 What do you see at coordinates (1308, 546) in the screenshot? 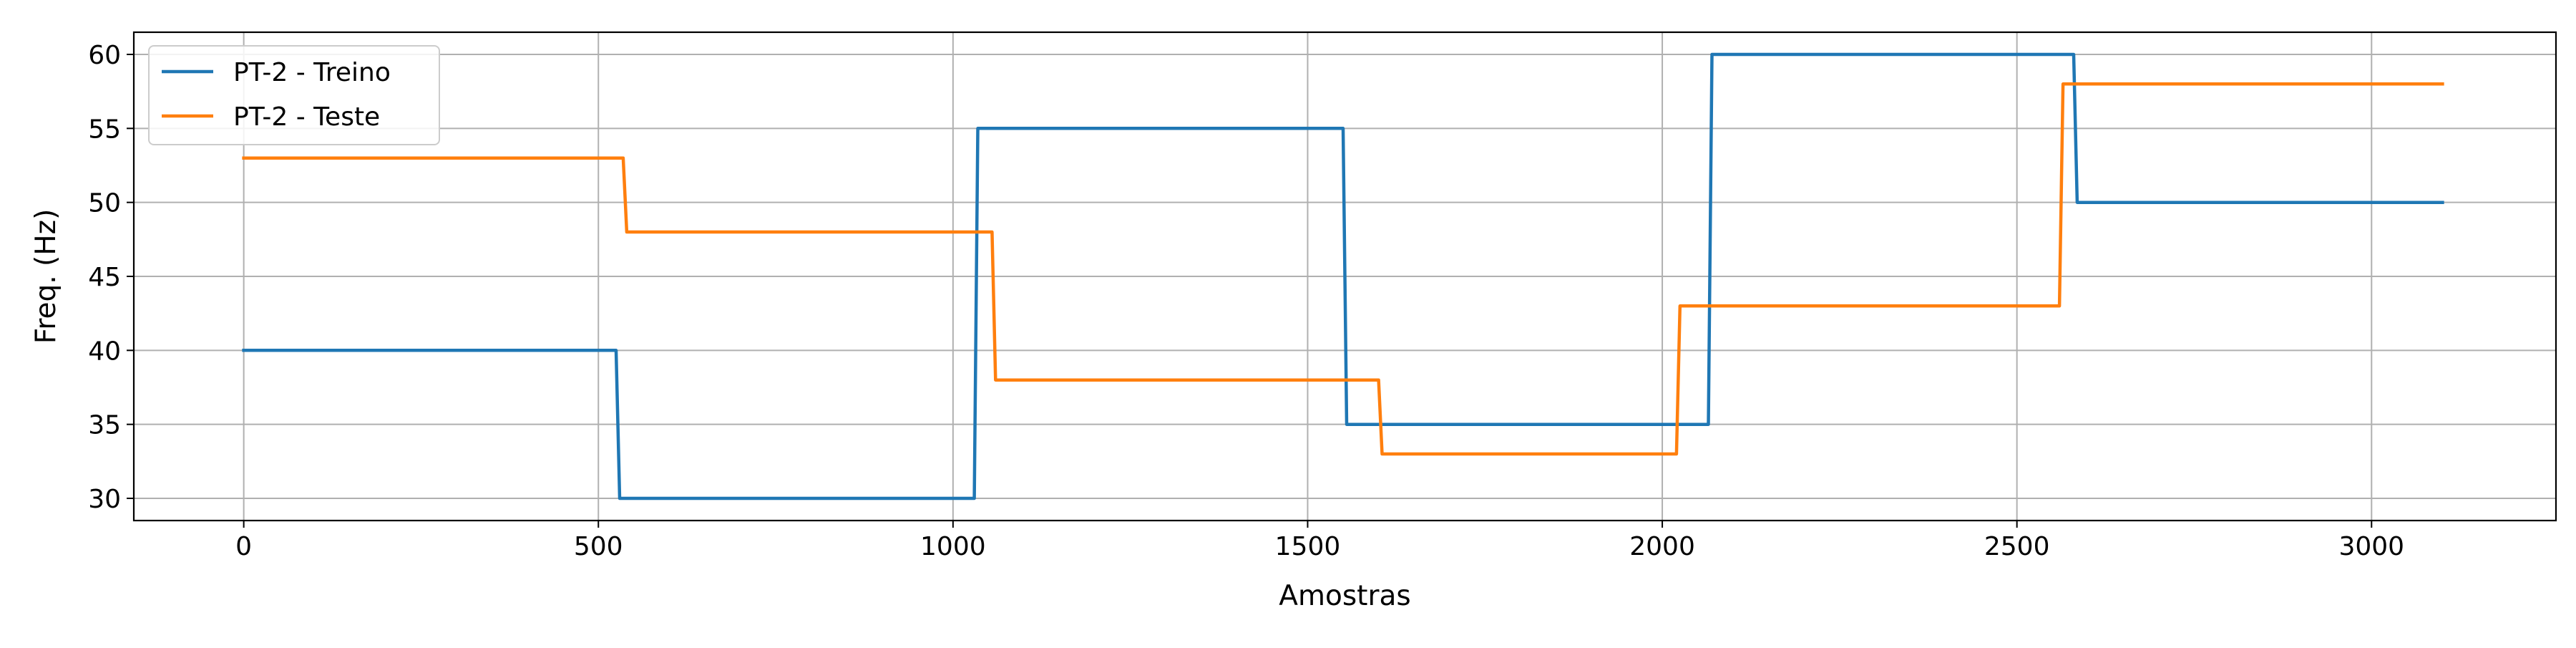
I see `x-tick-label: 1500` at bounding box center [1308, 546].